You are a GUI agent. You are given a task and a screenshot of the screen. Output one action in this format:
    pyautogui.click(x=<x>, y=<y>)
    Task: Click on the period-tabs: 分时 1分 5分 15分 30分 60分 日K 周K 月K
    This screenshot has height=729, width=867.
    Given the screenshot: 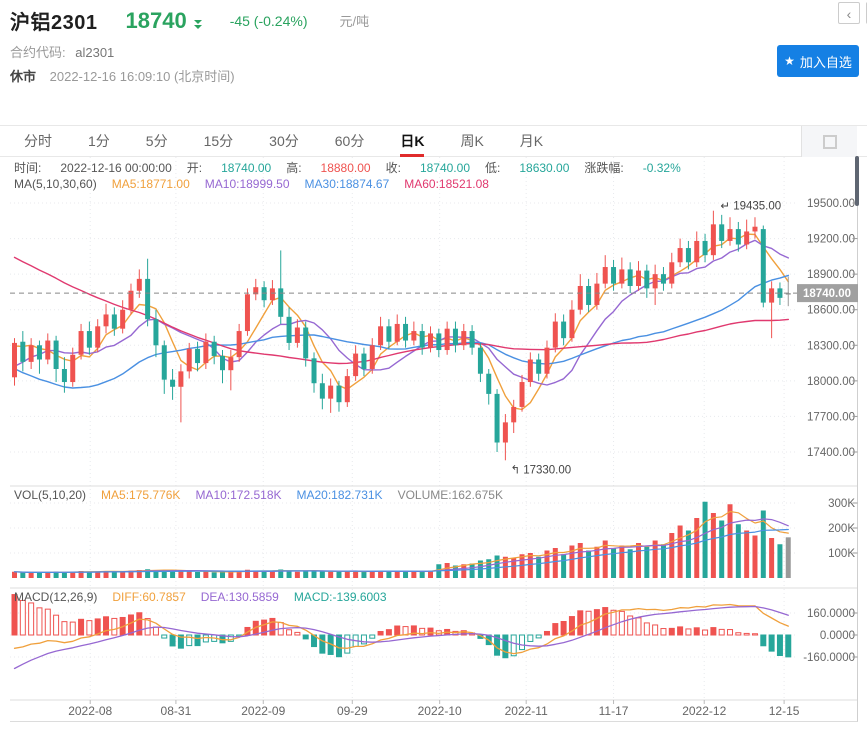 What is the action you would take?
    pyautogui.click(x=433, y=141)
    